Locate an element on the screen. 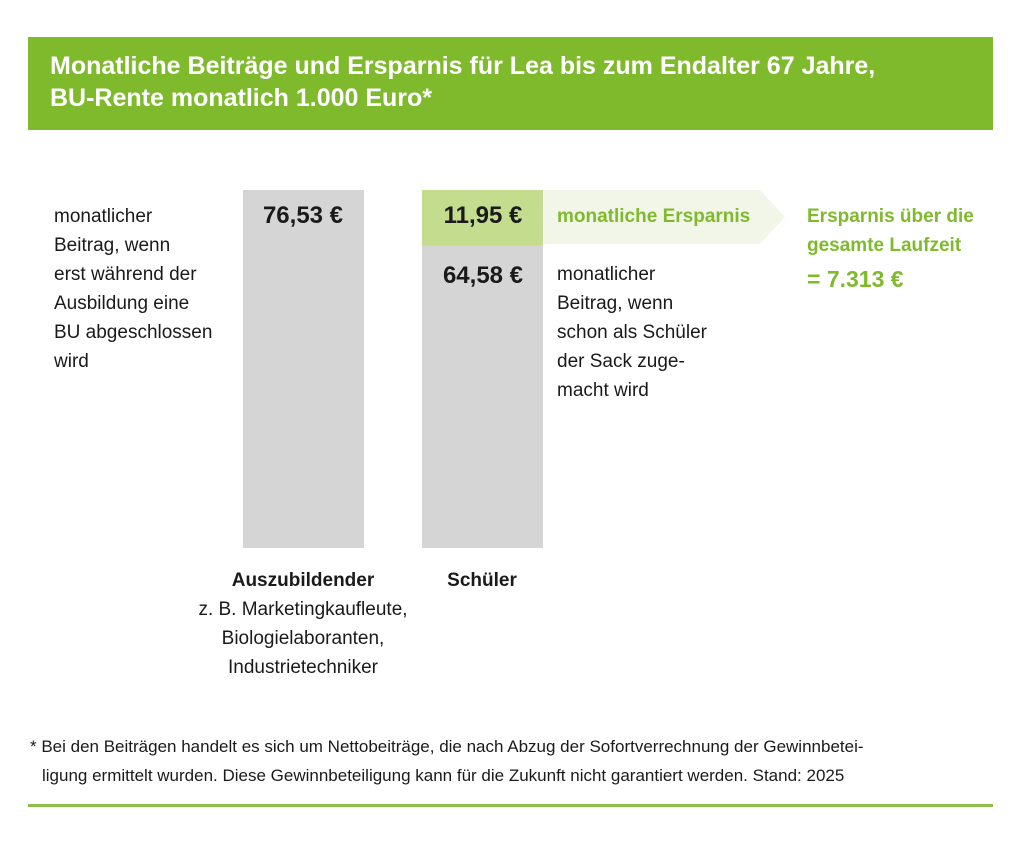  total-savings-value: = 7.313 € is located at coordinates (855, 279).